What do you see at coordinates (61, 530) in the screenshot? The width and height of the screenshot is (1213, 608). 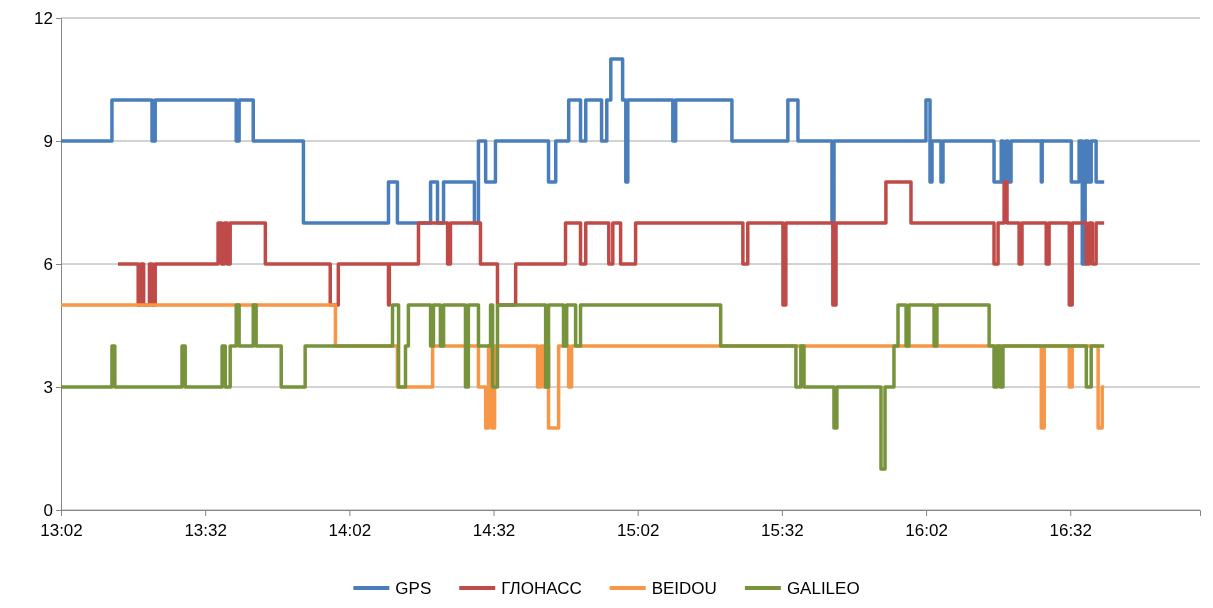 I see `x-tick-label: 13:02` at bounding box center [61, 530].